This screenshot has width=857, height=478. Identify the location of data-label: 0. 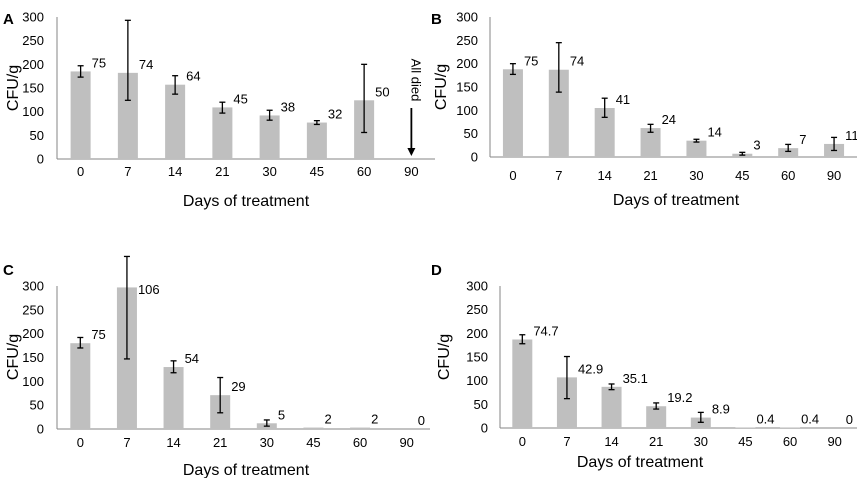
(421, 420).